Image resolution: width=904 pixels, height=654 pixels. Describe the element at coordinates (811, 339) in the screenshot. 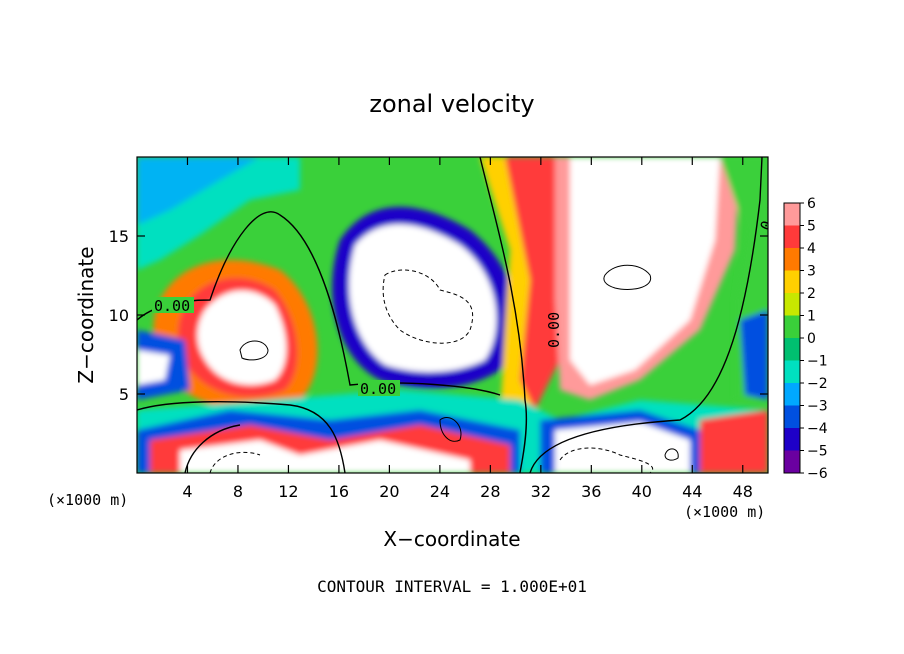

I see `colorbar-tick-label: 0` at that location.